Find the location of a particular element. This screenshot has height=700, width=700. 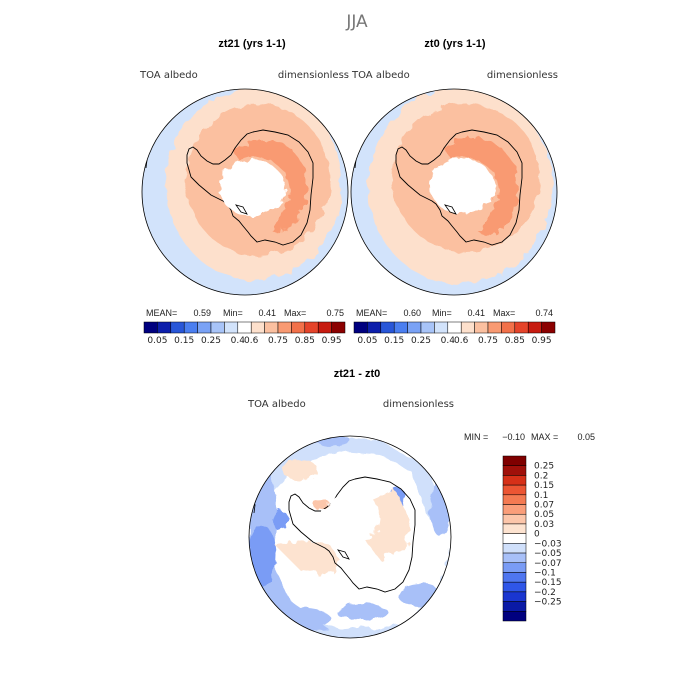

mean-value: 0.60 is located at coordinates (412, 313).